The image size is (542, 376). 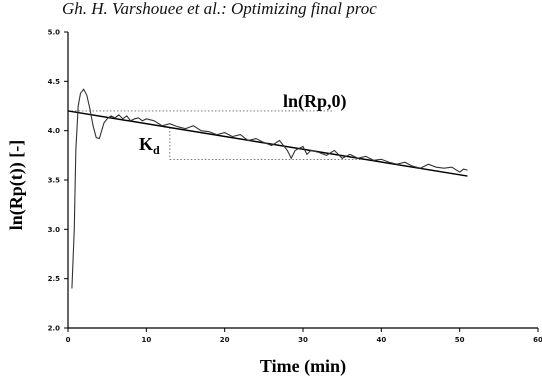 What do you see at coordinates (54, 33) in the screenshot?
I see `y-tick-label: 5.0` at bounding box center [54, 33].